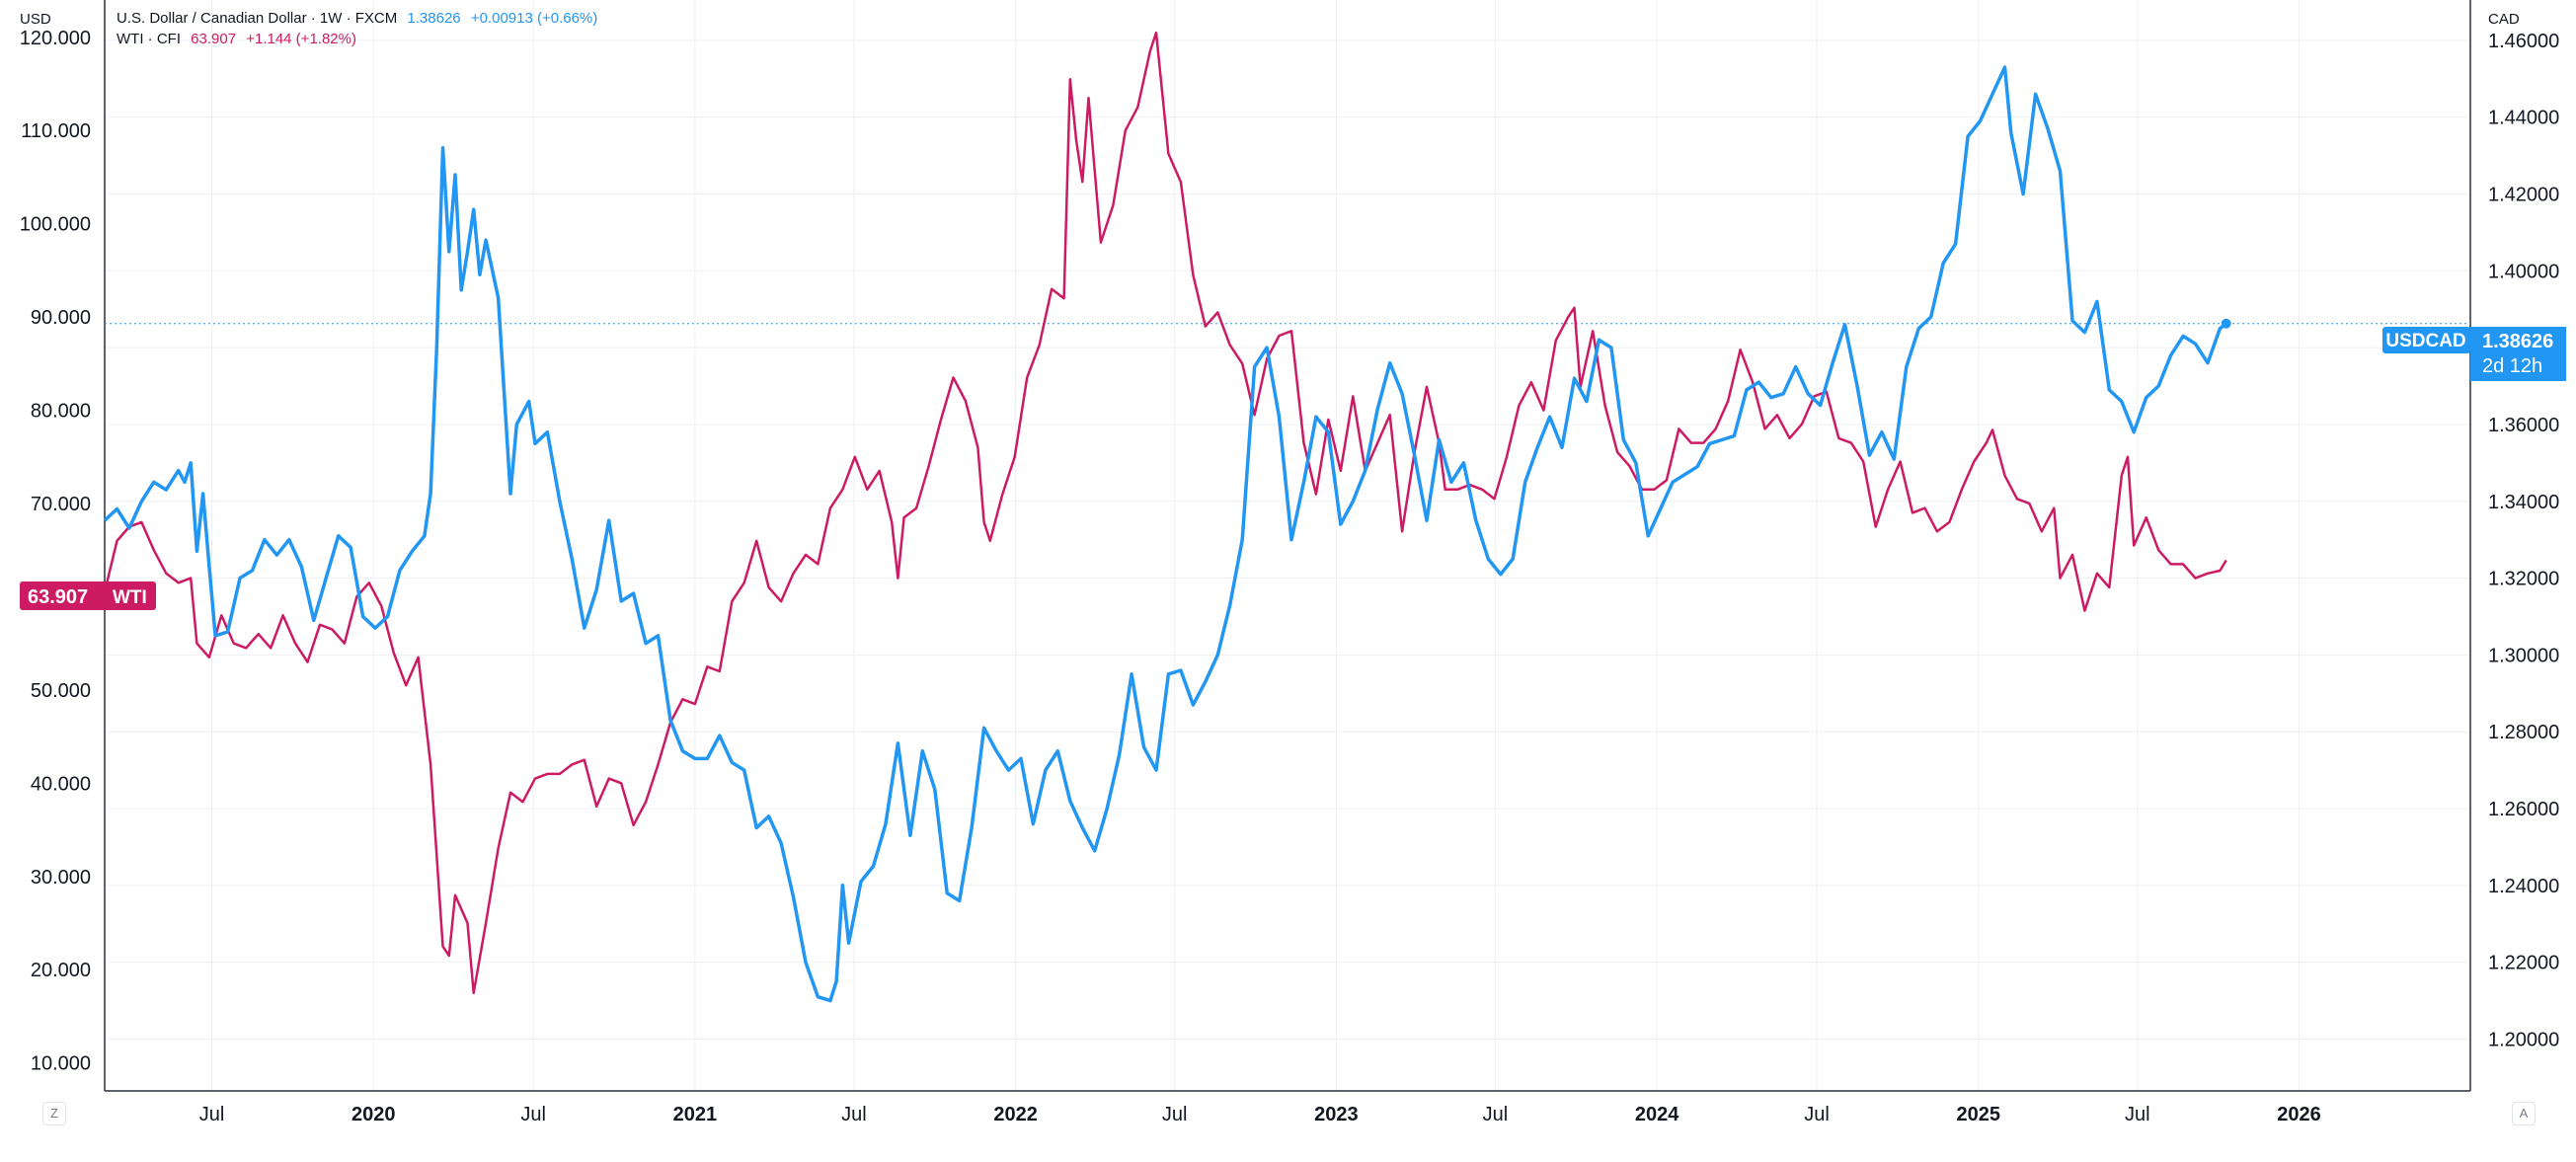 Image resolution: width=2576 pixels, height=1162 pixels. Describe the element at coordinates (2523, 732) in the screenshot. I see `right-axis-tick-label: 1.28000` at that location.